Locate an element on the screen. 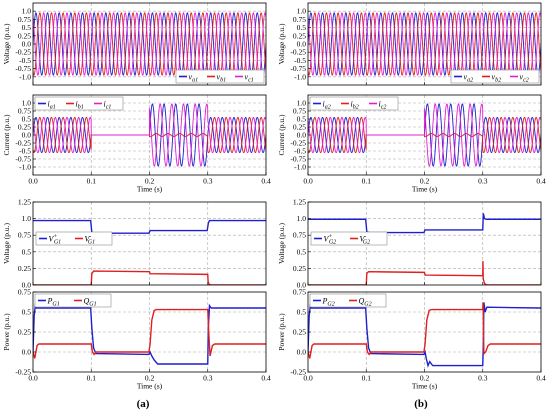 This screenshot has width=550, height=412. legend-entry: QG1 is located at coordinates (90, 301).